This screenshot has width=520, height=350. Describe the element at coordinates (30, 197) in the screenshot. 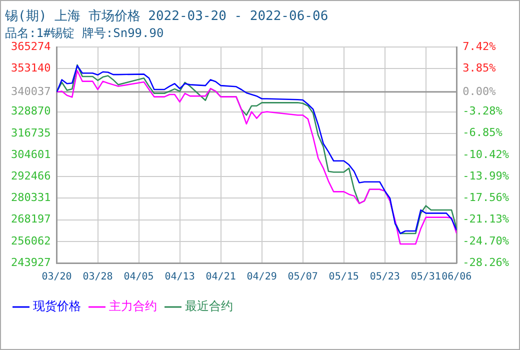

I see `y-tick-label: 280331` at that location.